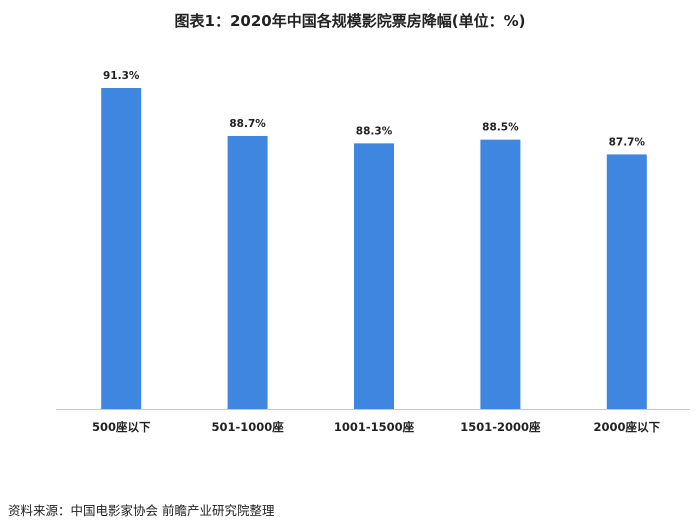  Describe the element at coordinates (247, 124) in the screenshot. I see `data-label-2: 88.7%` at that location.